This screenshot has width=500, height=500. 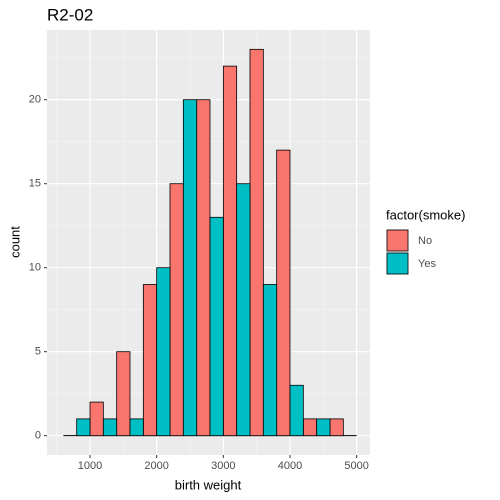 I want to click on y-tick-label: 0, so click(x=38, y=436).